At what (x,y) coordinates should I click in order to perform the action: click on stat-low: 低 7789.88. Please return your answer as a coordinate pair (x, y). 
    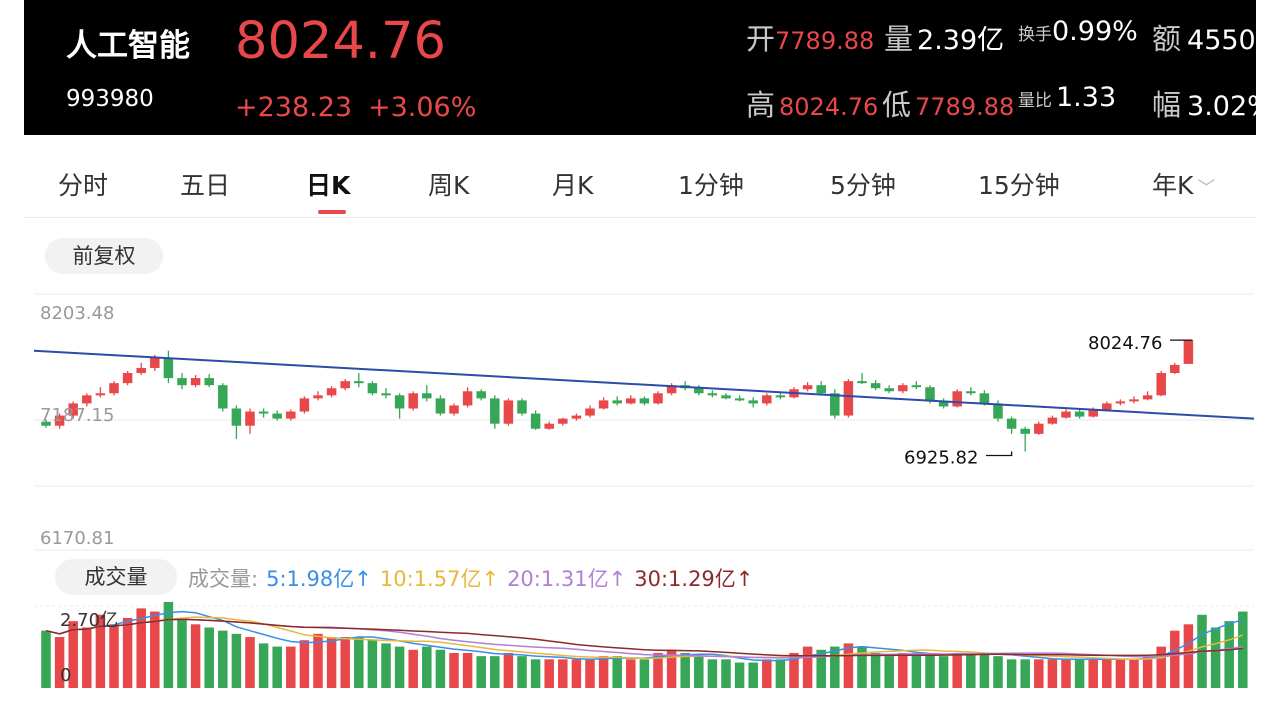
    Looking at the image, I should click on (948, 103).